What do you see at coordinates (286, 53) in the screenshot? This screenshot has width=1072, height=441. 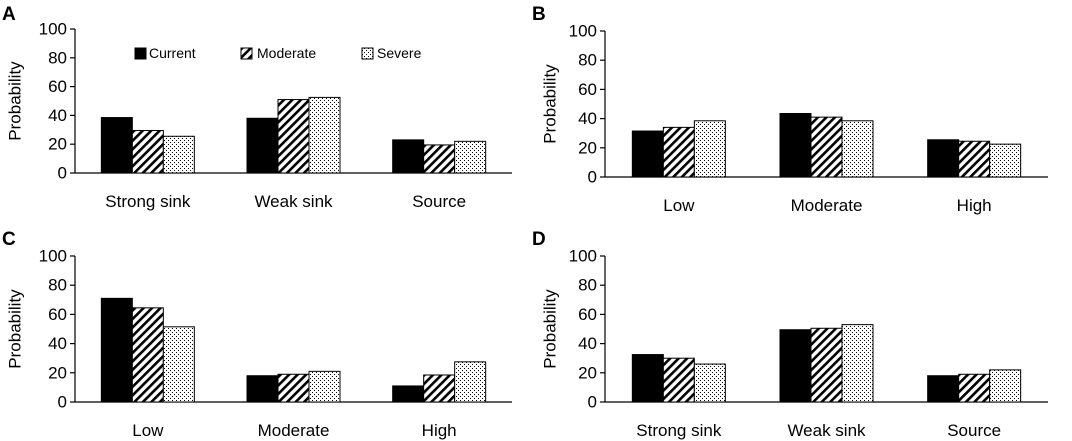 I see `legend-label-moderate: Moderate` at bounding box center [286, 53].